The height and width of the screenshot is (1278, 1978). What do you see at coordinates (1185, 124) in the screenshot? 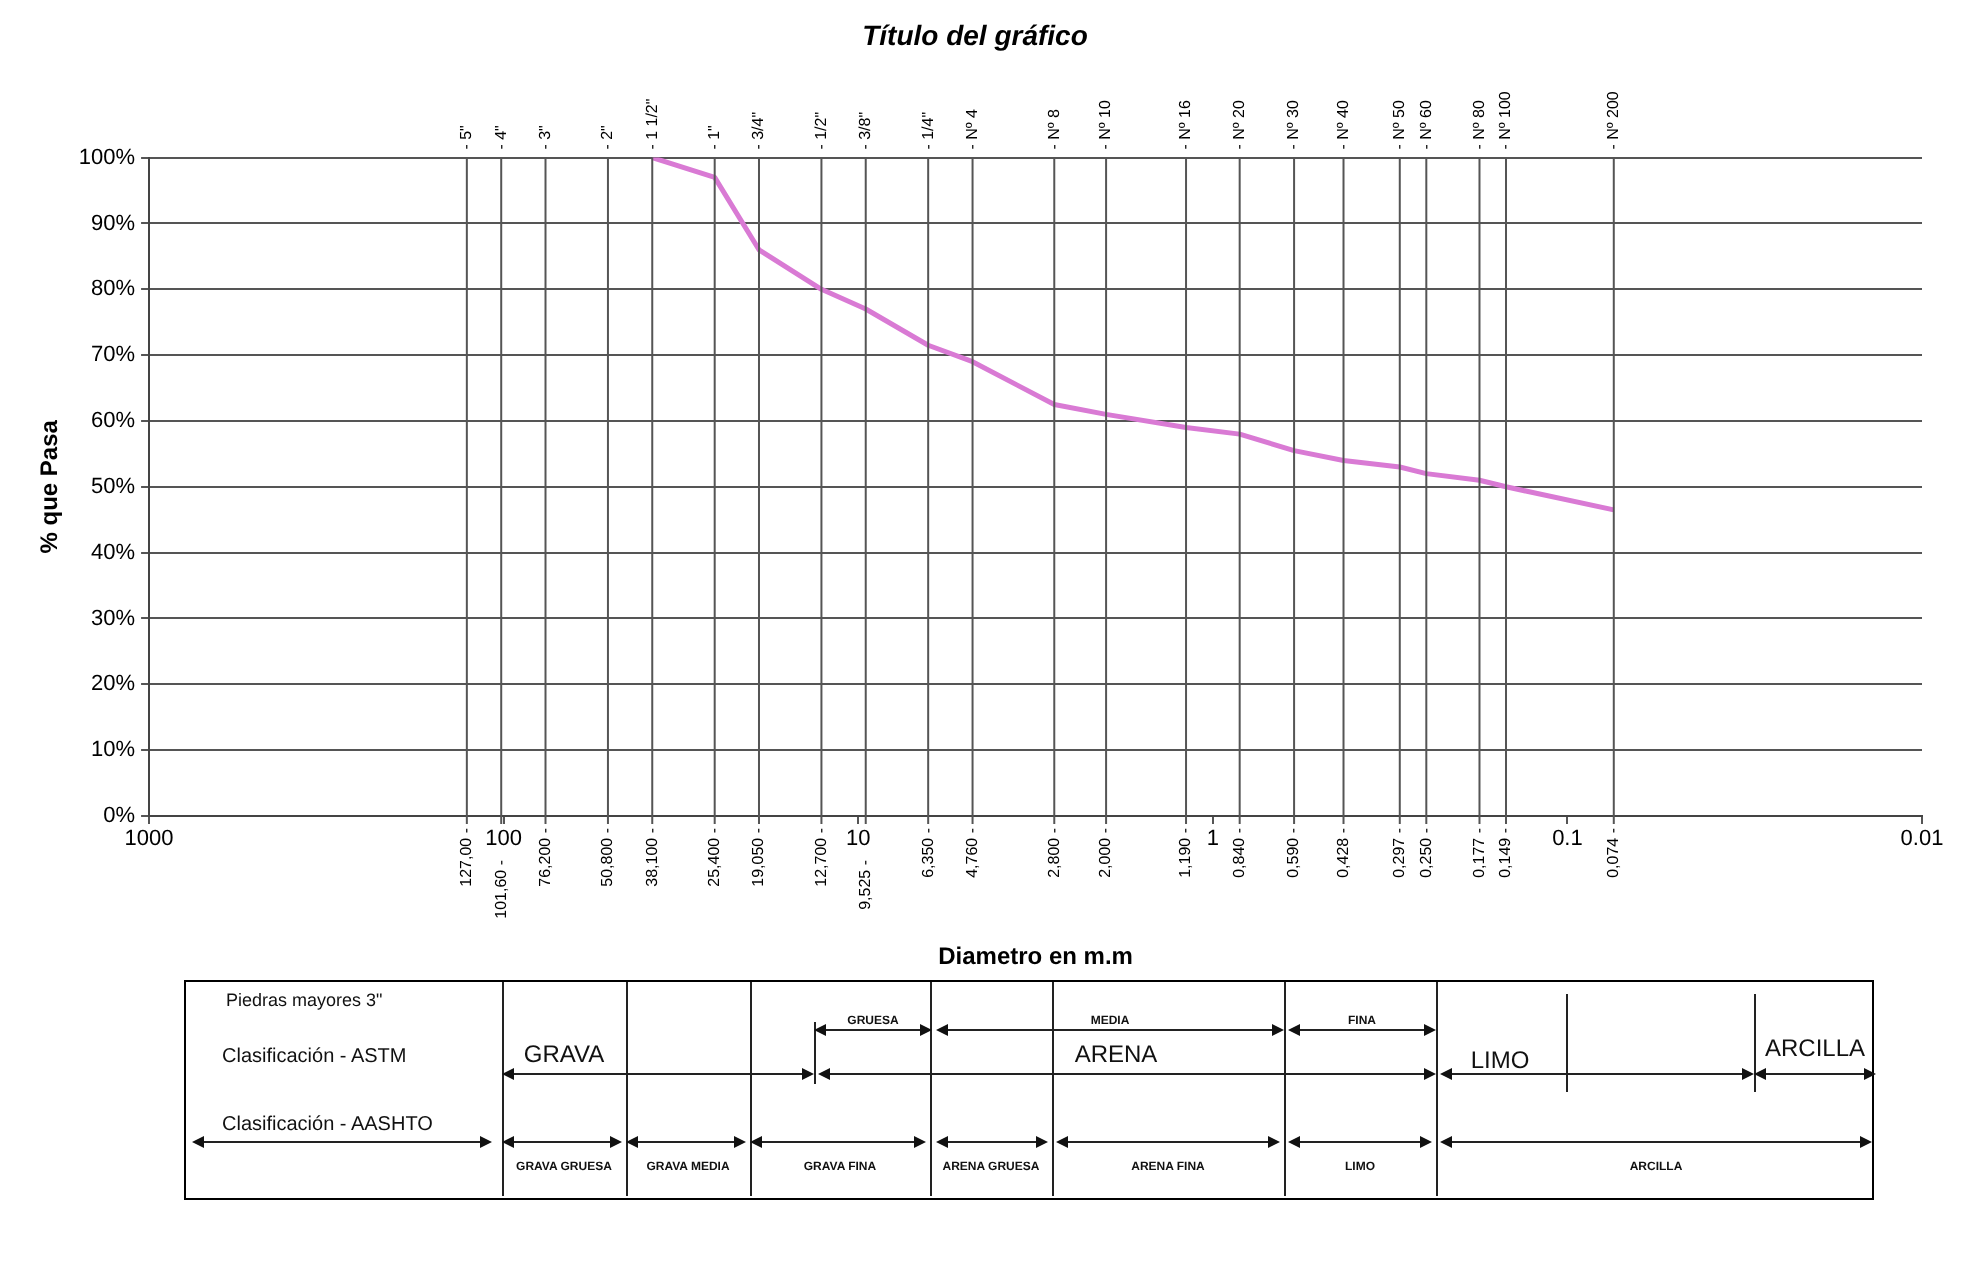
I see `text: - Nº 16` at bounding box center [1185, 124].